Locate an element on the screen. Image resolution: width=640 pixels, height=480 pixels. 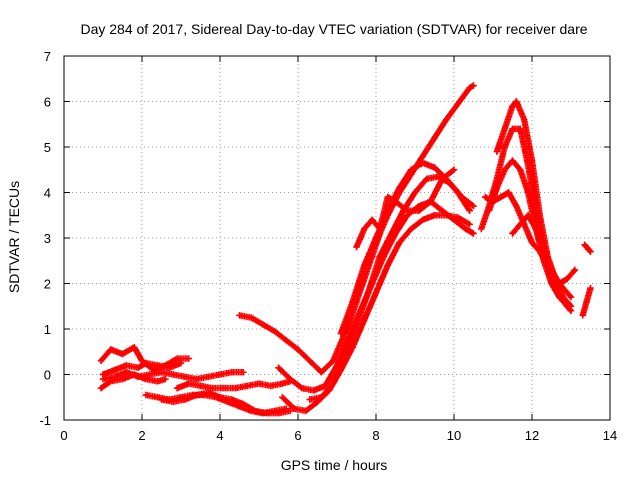
data-series-s3 is located at coordinates (173, 376).